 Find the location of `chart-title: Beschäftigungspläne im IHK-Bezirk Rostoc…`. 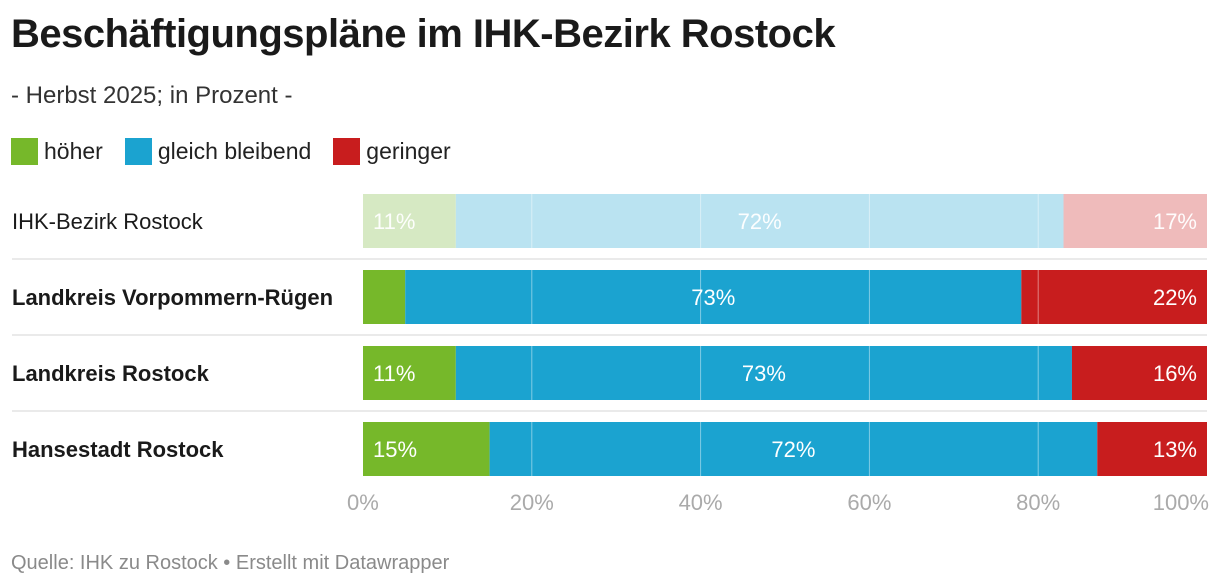

chart-title: Beschäftigungspläne im IHK-Bezirk Rostoc… is located at coordinates (423, 34).